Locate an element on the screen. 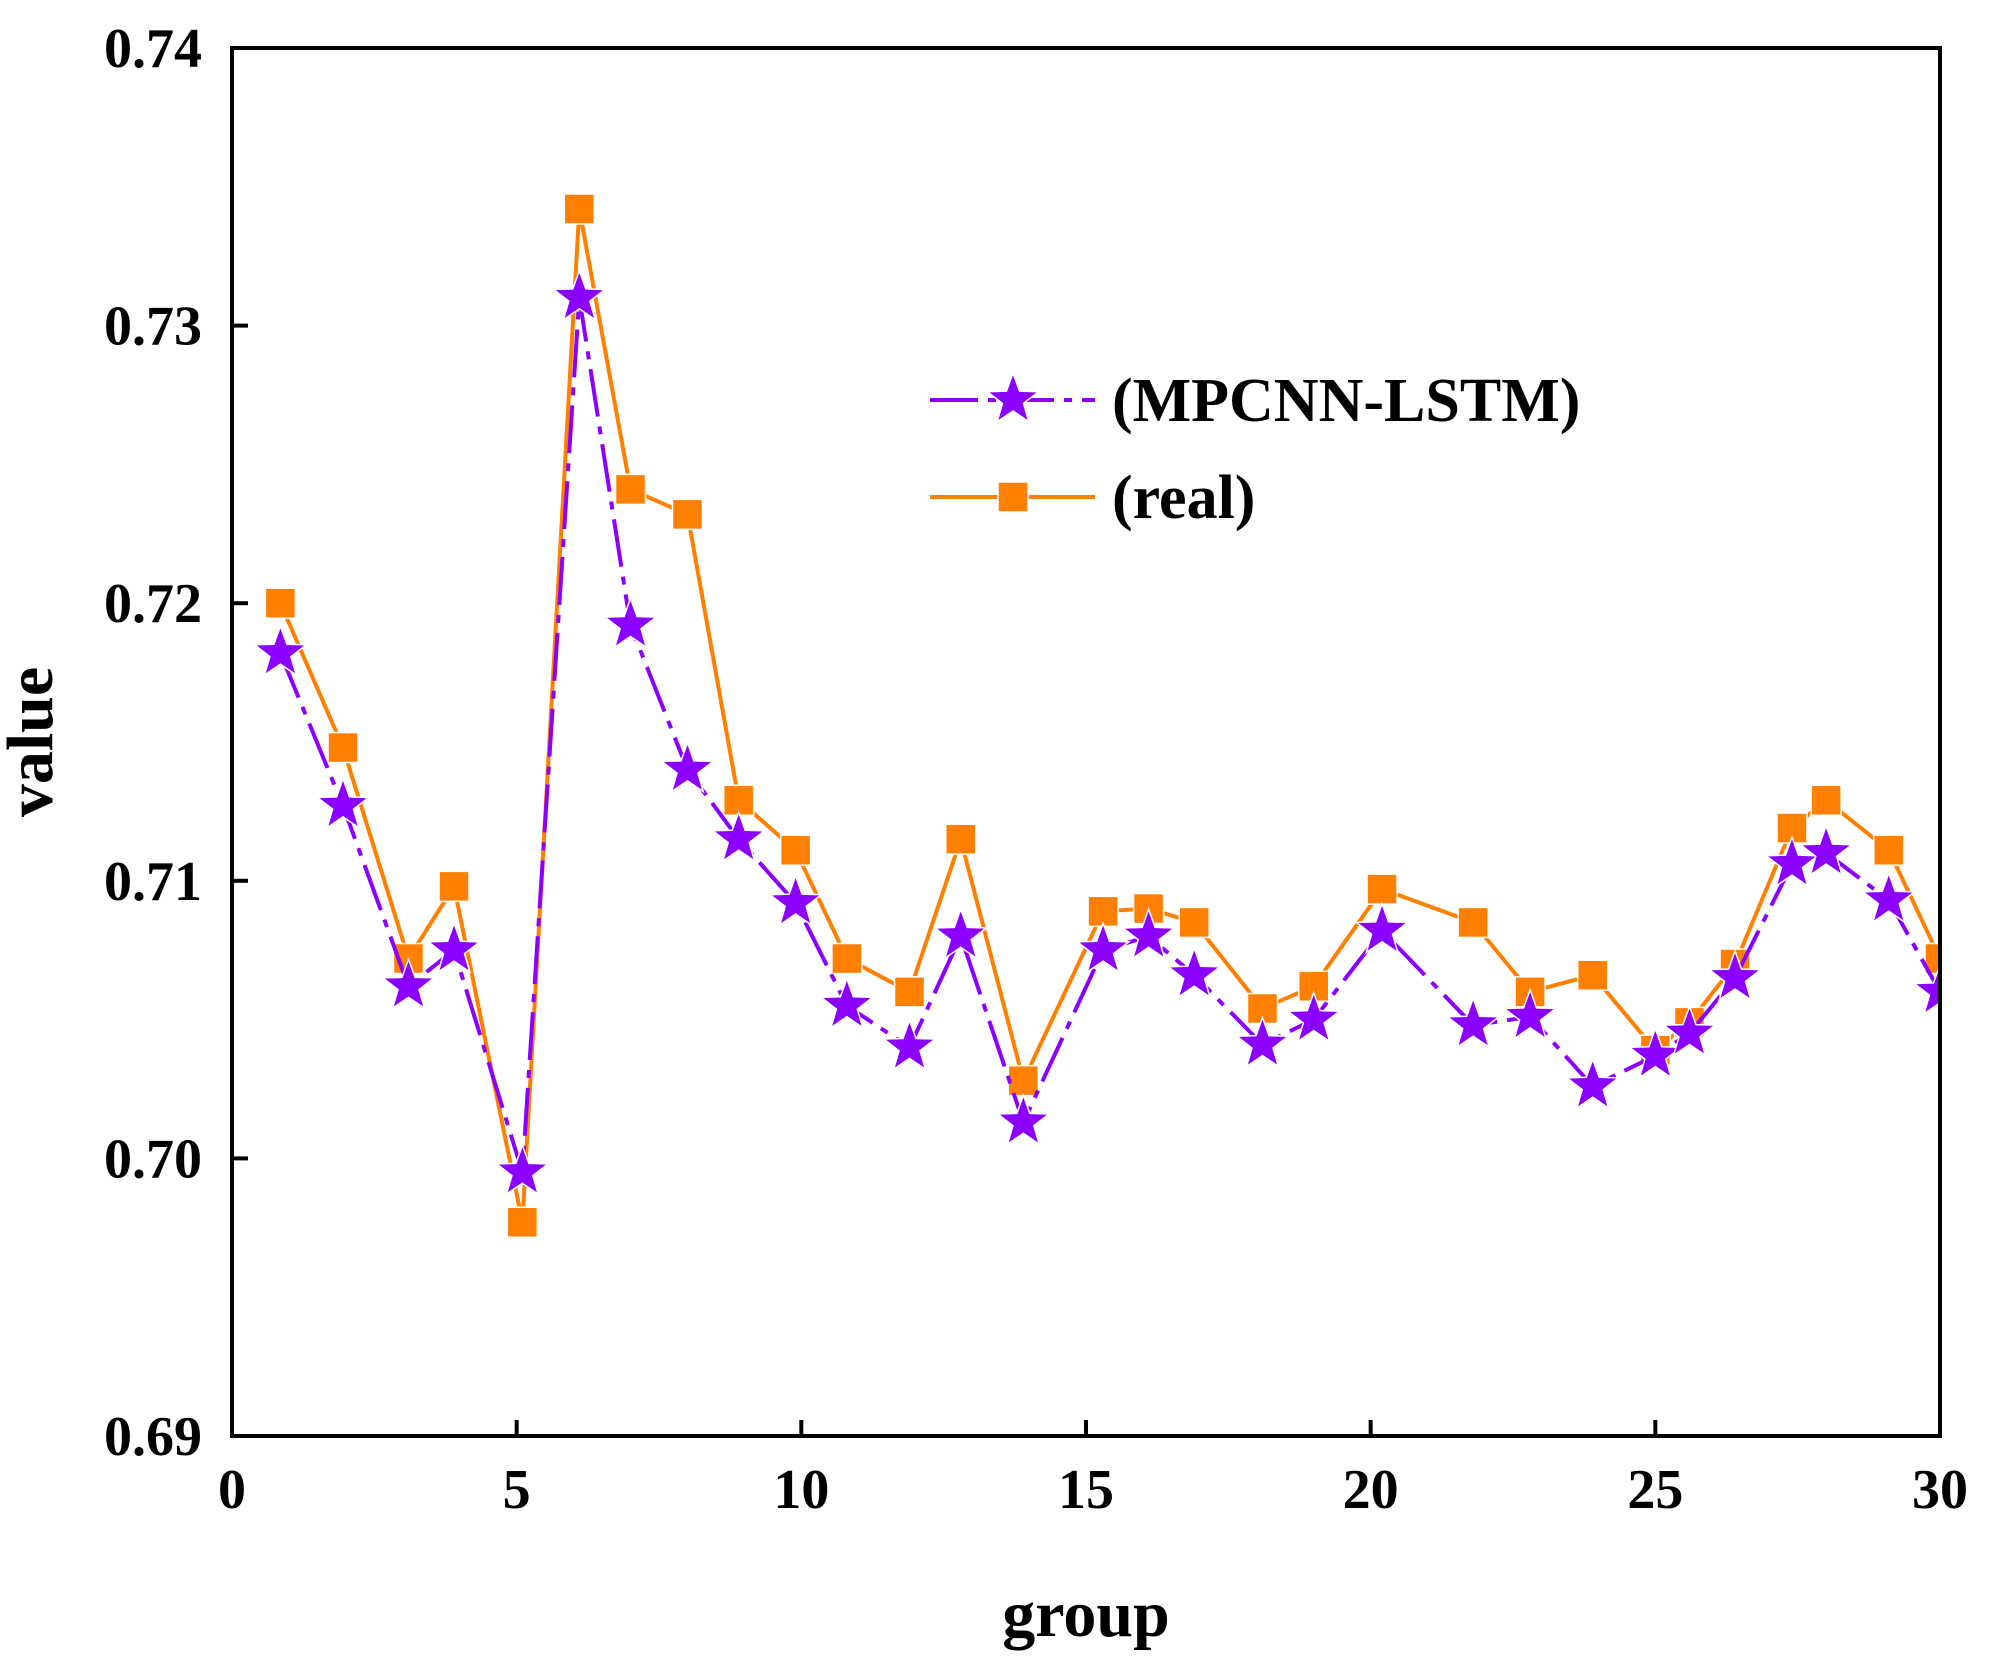 The height and width of the screenshot is (1665, 1989). y-axis-title: value is located at coordinates (33, 742).